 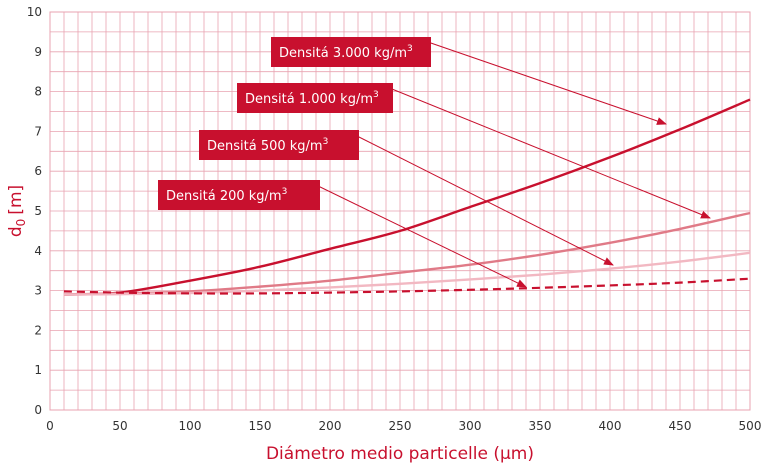 What do you see at coordinates (50, 426) in the screenshot?
I see `x-tick-label: 0` at bounding box center [50, 426].